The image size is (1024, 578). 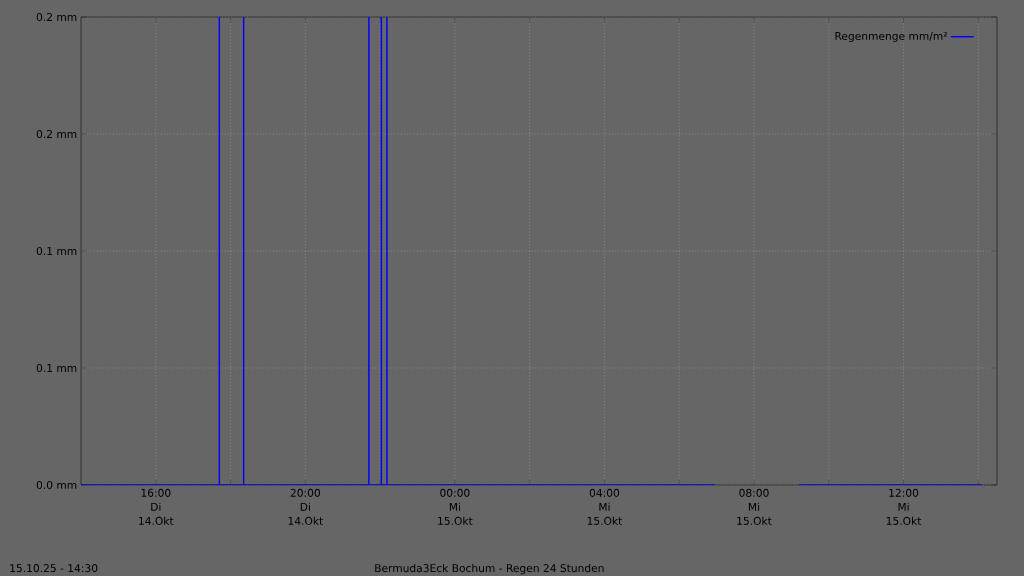 What do you see at coordinates (156, 506) in the screenshot?
I see `x-tick-label: 16:00 Di 14.Okt` at bounding box center [156, 506].